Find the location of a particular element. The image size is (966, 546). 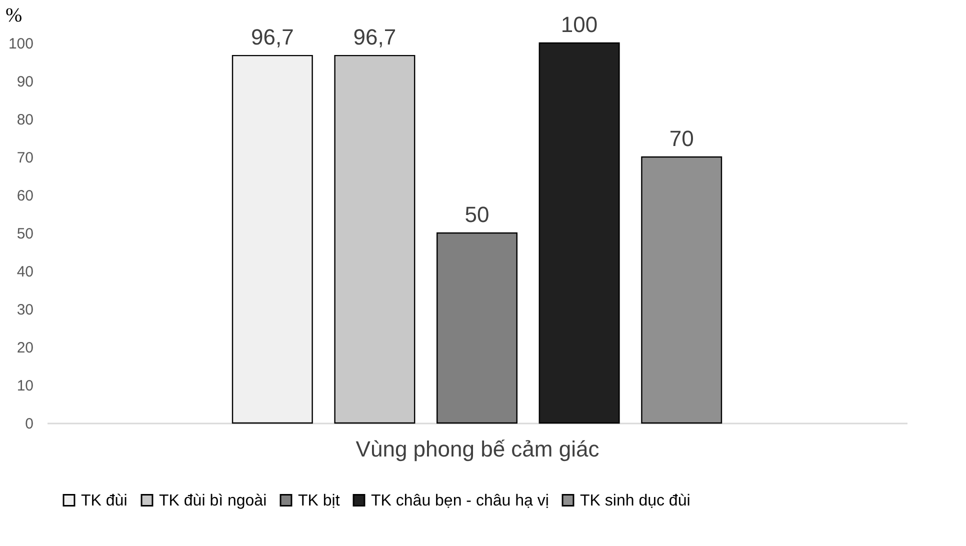

y-tick-label: 90 is located at coordinates (25, 82).